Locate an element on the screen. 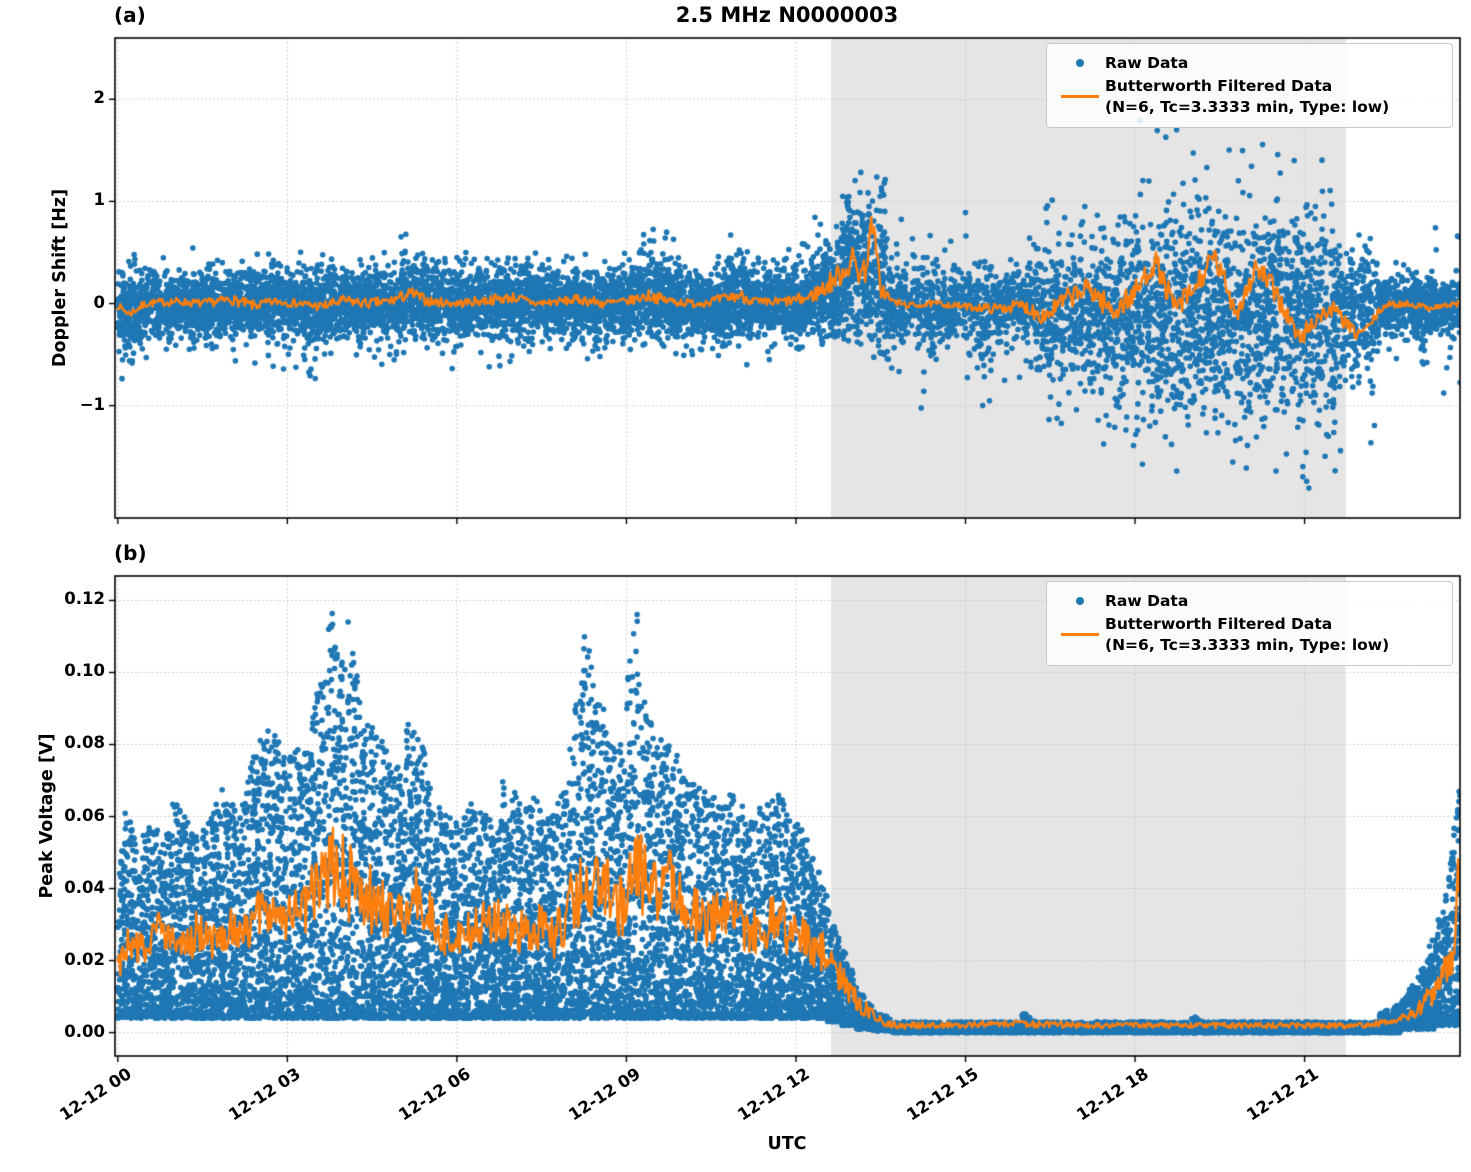  y-tick-b-000: 0.00 is located at coordinates (84, 1031).